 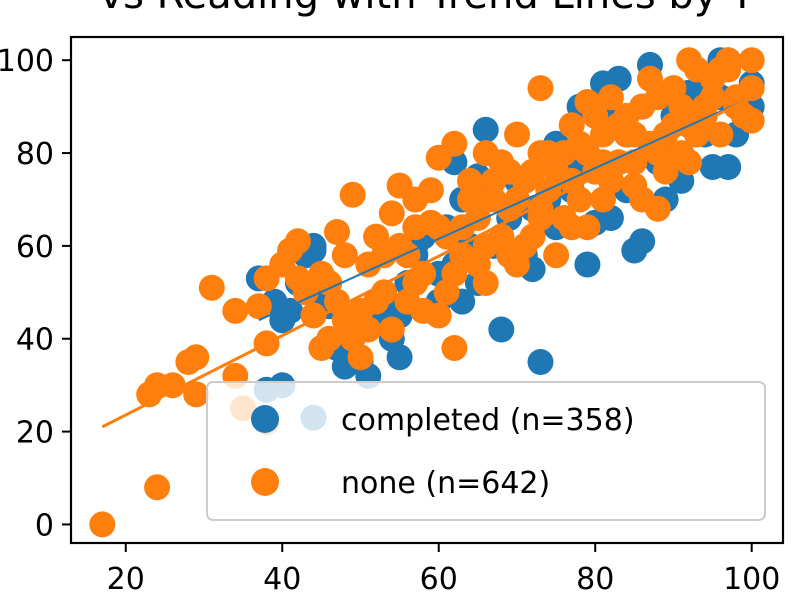 I want to click on legend-label-completed: completed (n=358), so click(x=488, y=420).